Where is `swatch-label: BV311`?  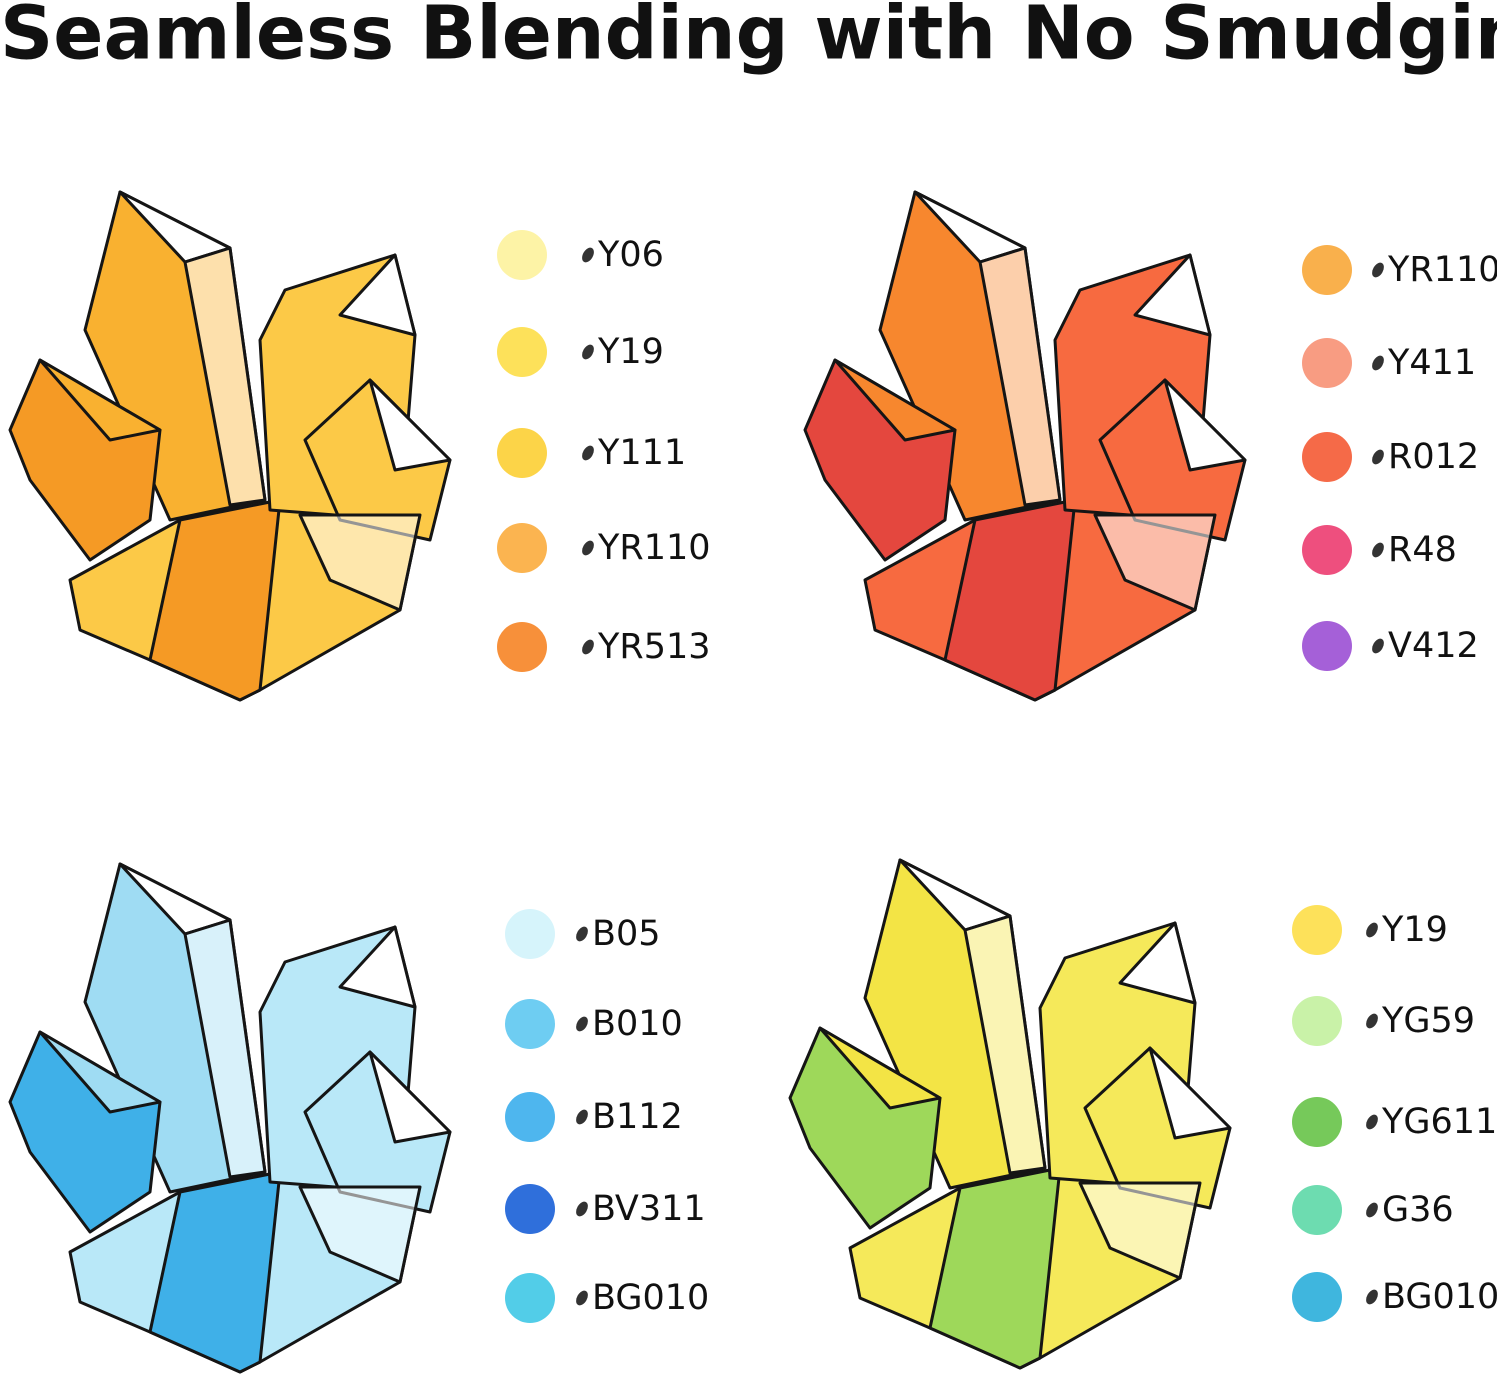
swatch-label: BV311 is located at coordinates (649, 1209).